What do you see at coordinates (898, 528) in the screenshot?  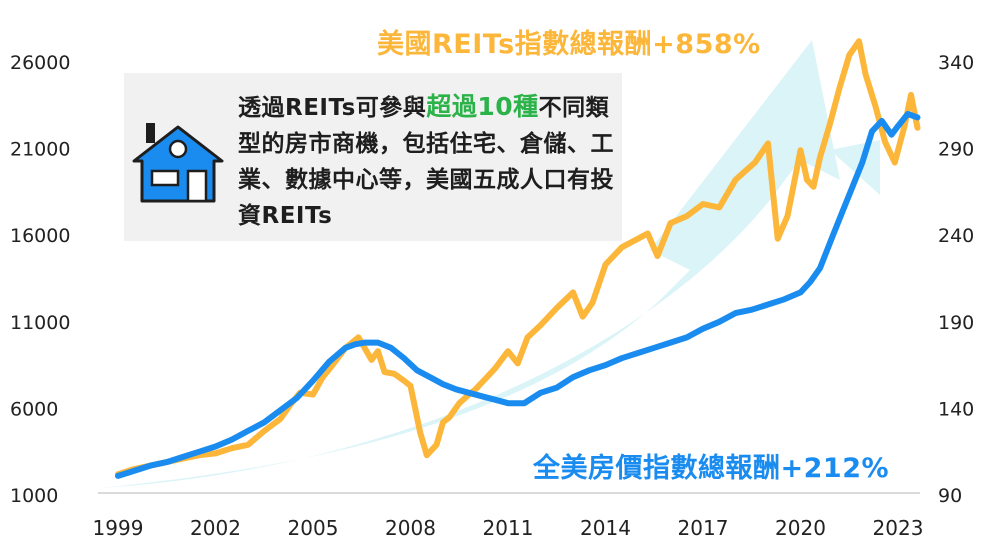 I see `x-axis-tick-label: 2023` at bounding box center [898, 528].